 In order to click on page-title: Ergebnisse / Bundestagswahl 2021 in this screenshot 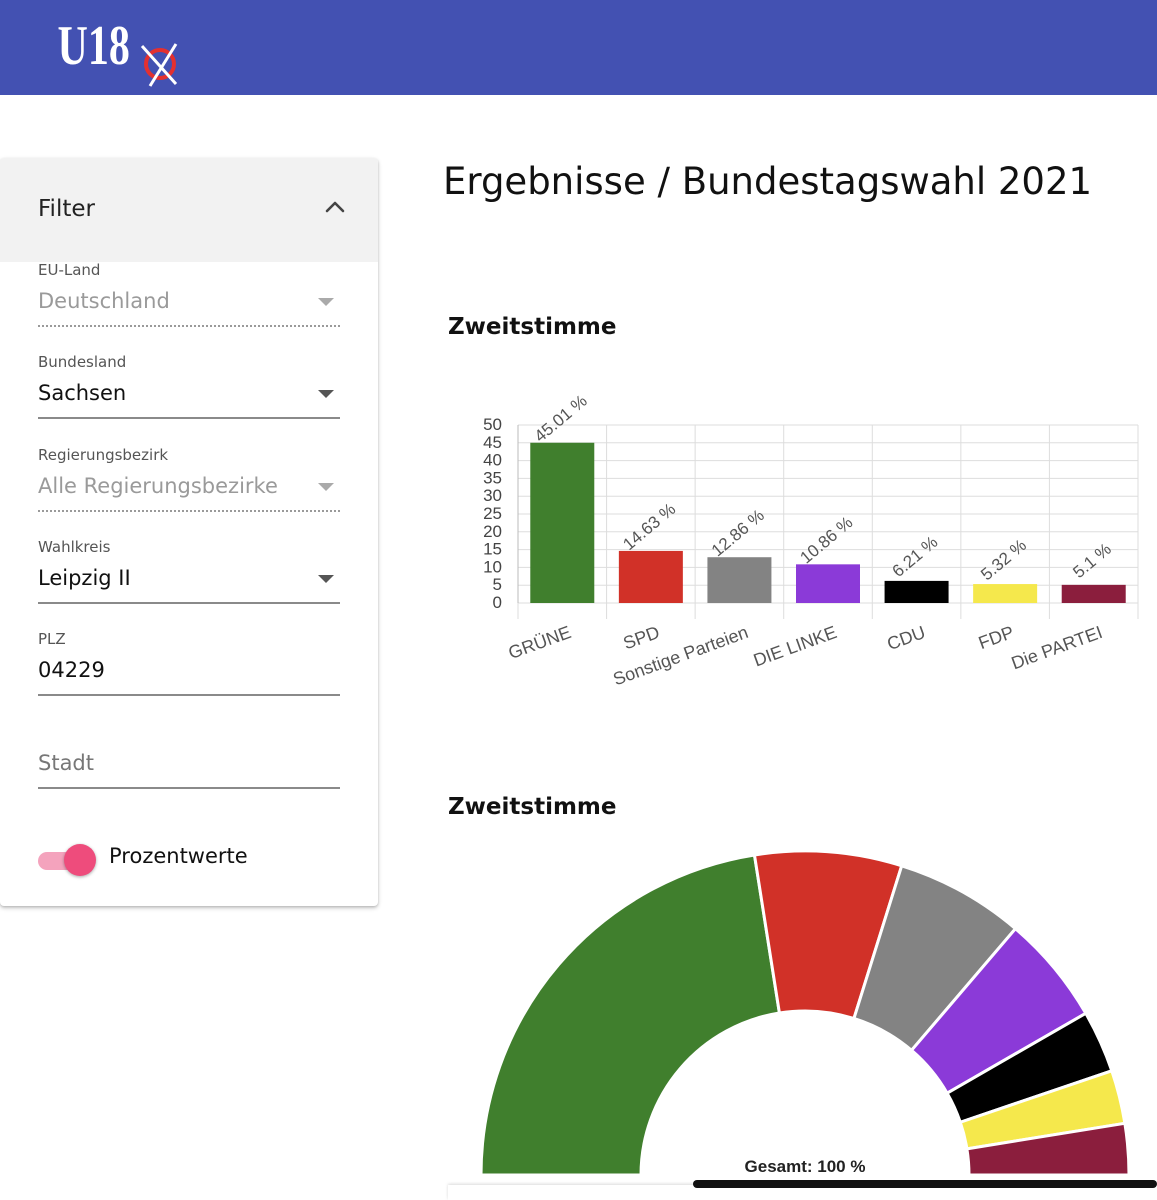, I will do `click(768, 181)`.